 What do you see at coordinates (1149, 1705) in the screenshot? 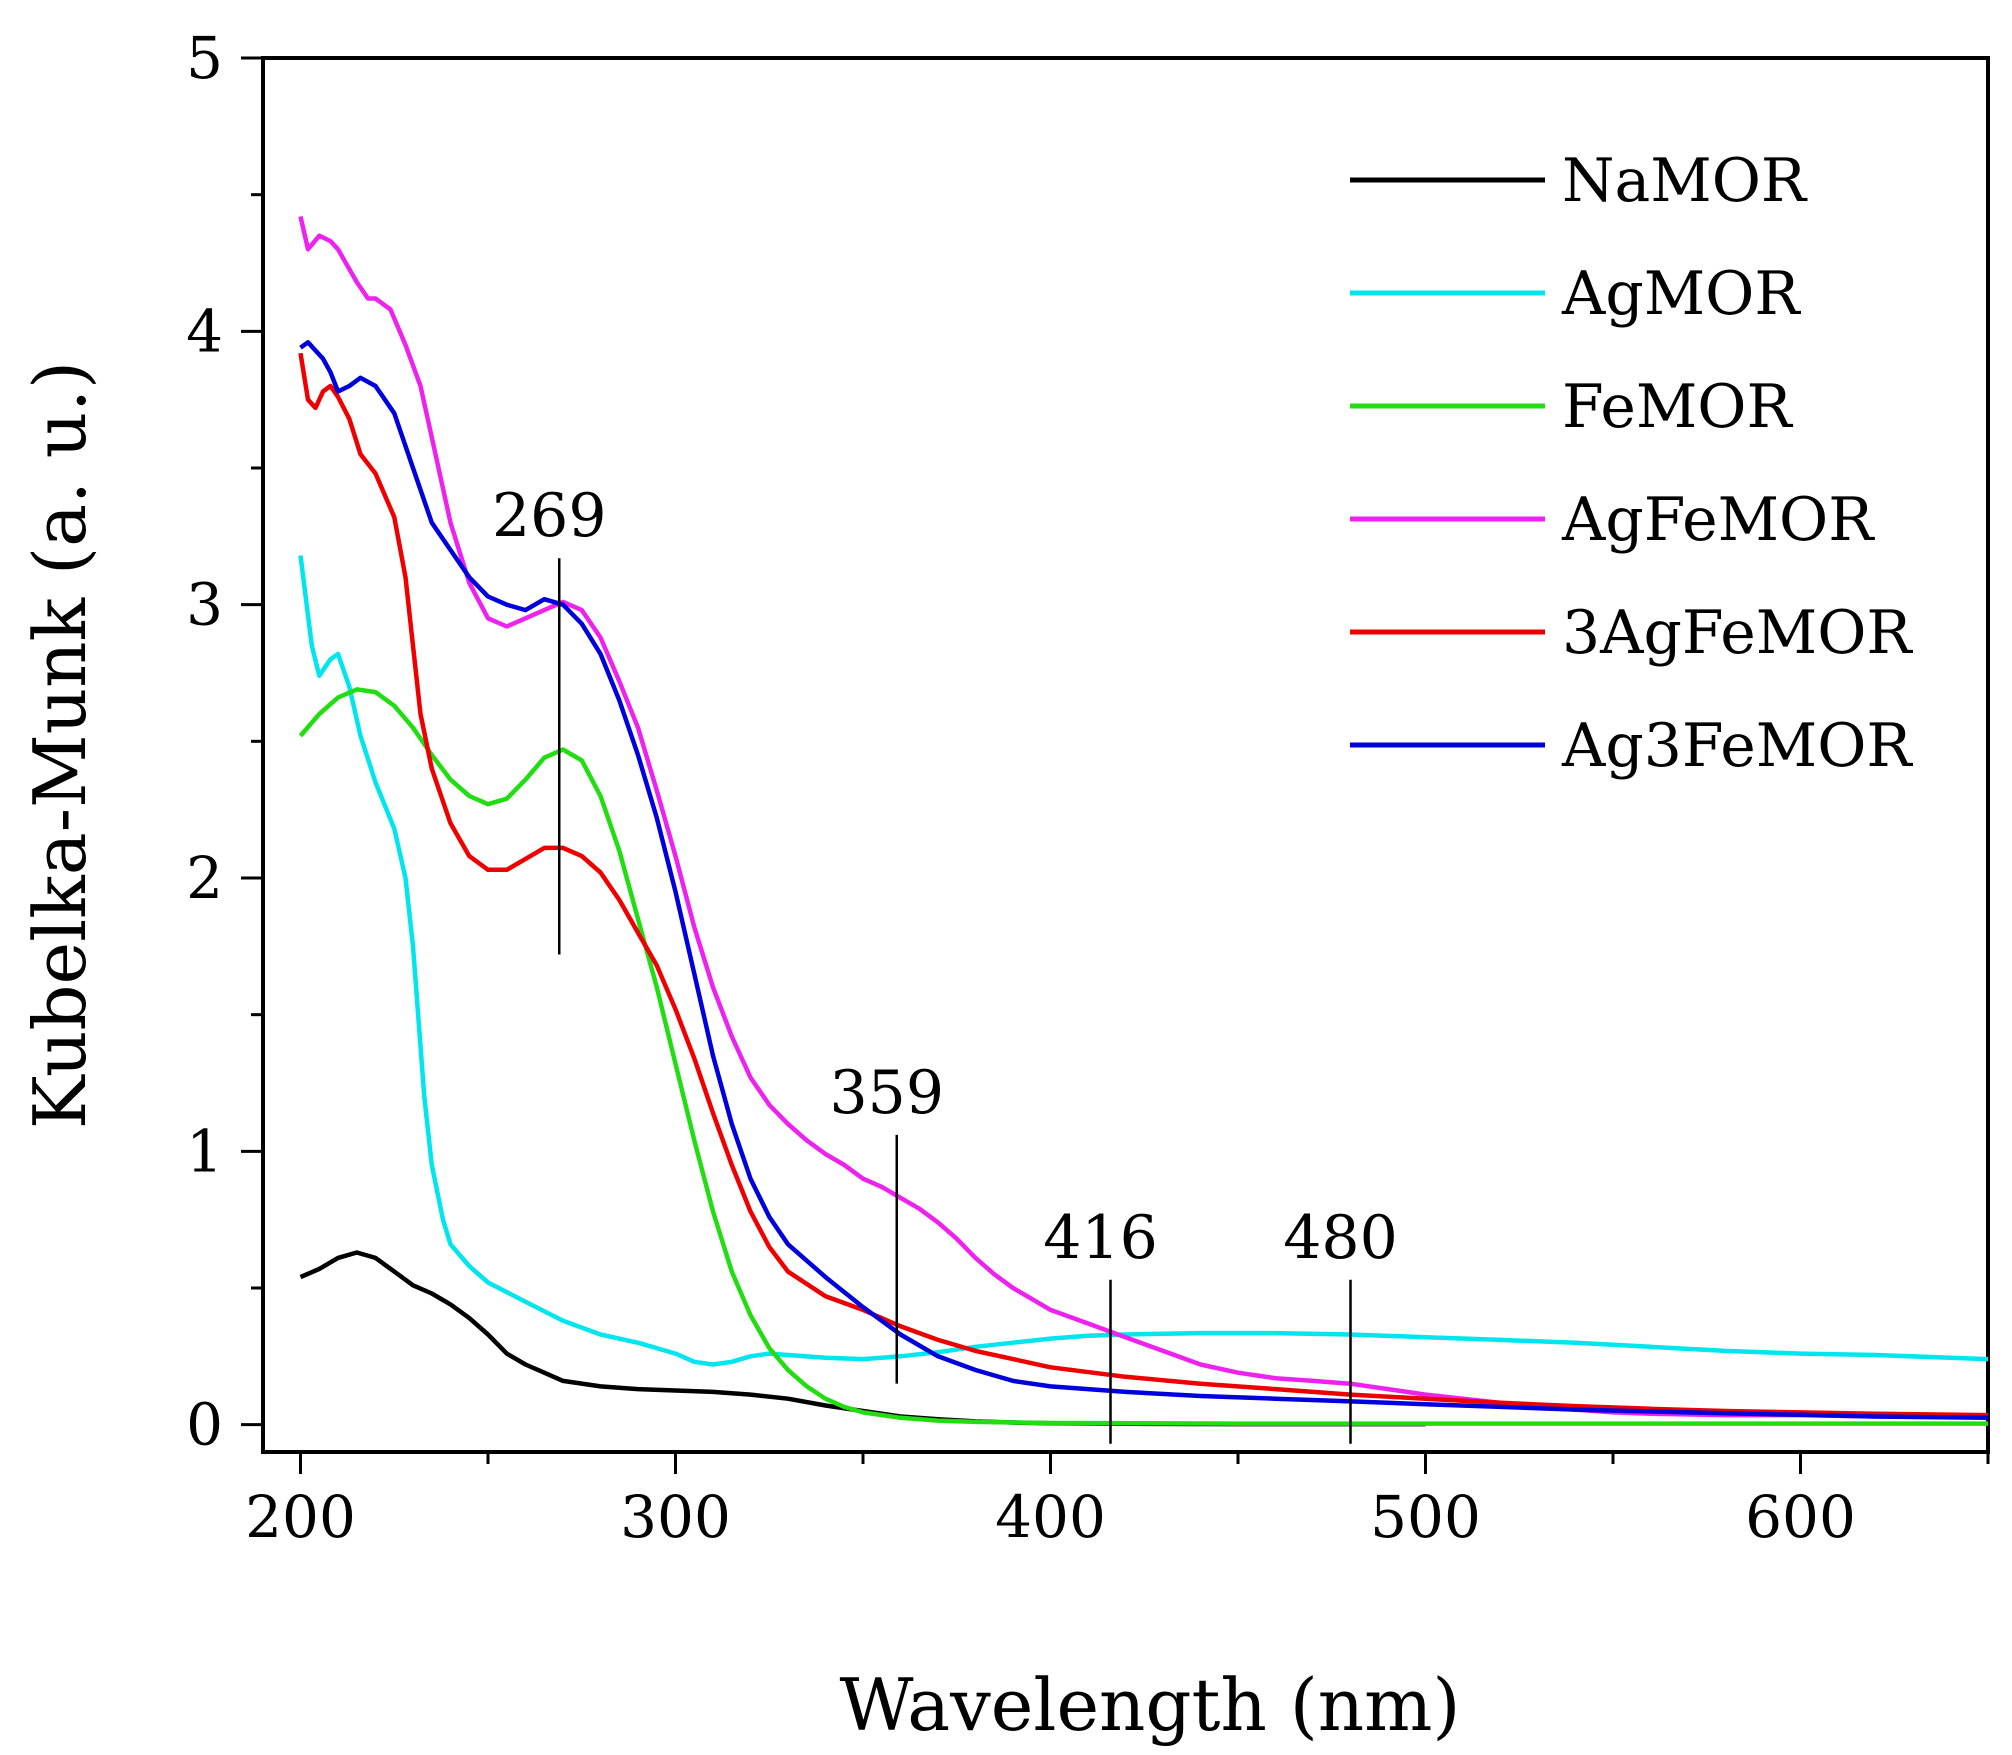
I see `x-axis-title: Wavelength (nm)` at bounding box center [1149, 1705].